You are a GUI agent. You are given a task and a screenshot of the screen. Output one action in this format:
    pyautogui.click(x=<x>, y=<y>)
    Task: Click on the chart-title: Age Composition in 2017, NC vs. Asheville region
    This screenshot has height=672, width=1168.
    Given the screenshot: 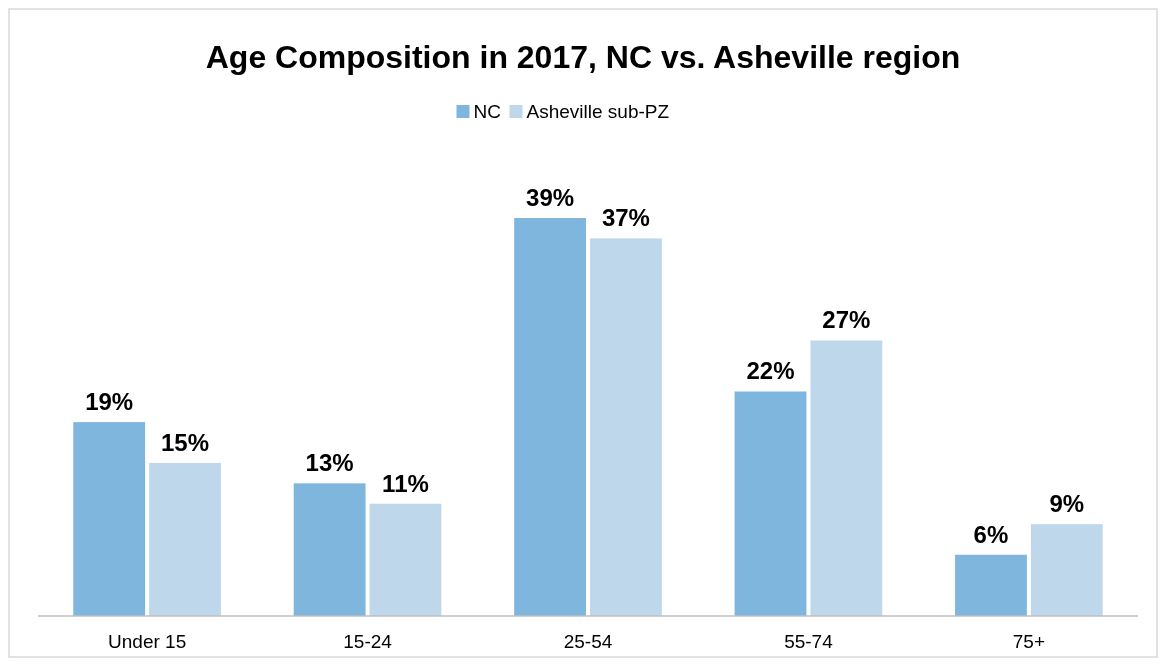 What is the action you would take?
    pyautogui.click(x=583, y=57)
    